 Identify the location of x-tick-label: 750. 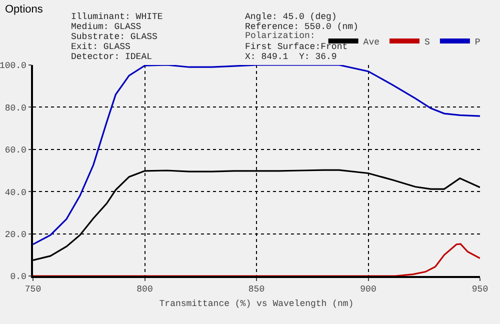
(33, 289).